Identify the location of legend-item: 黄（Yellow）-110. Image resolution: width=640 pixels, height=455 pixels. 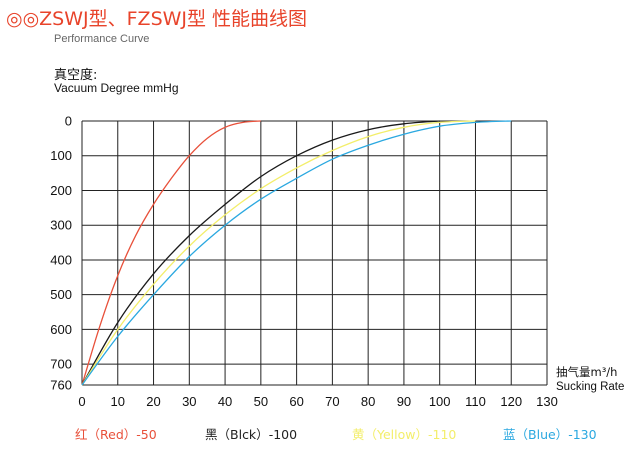
(404, 433).